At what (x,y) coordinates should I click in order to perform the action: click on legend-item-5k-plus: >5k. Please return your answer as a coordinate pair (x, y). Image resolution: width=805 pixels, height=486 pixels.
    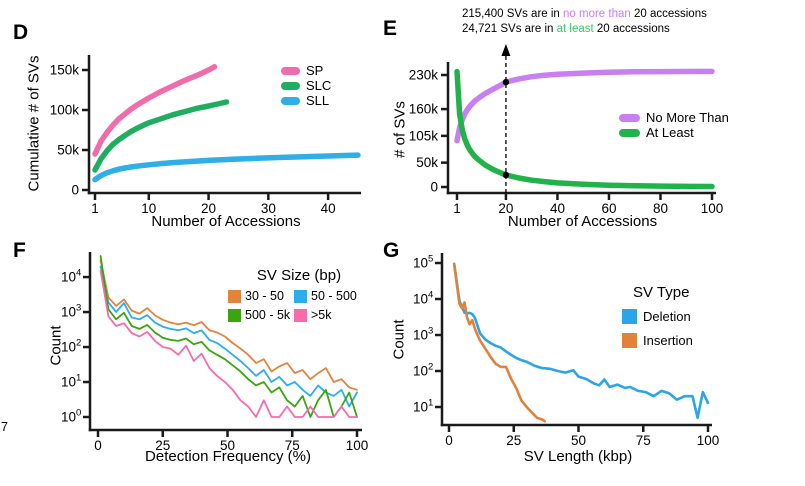
    Looking at the image, I should click on (313, 315).